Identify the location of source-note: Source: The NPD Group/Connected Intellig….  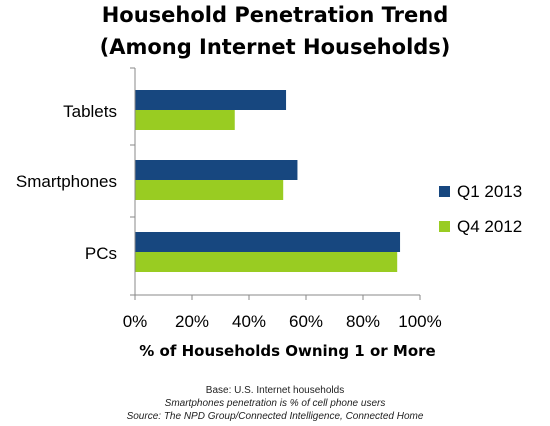
(275, 416).